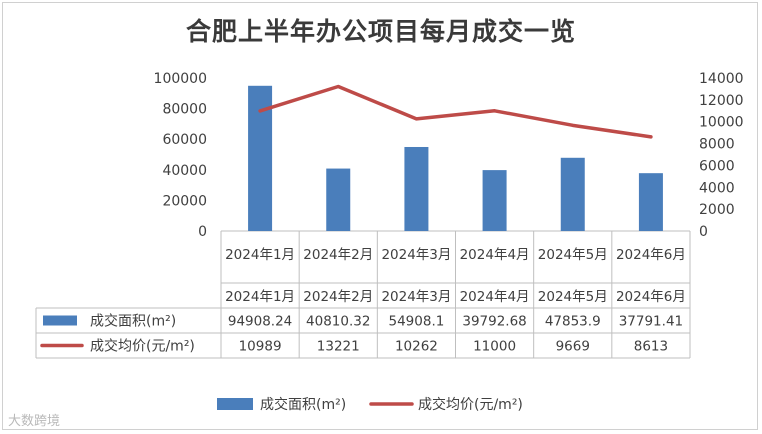 Image resolution: width=762 pixels, height=434 pixels. Describe the element at coordinates (494, 322) in the screenshot. I see `table-data-cell: 39792.68` at that location.